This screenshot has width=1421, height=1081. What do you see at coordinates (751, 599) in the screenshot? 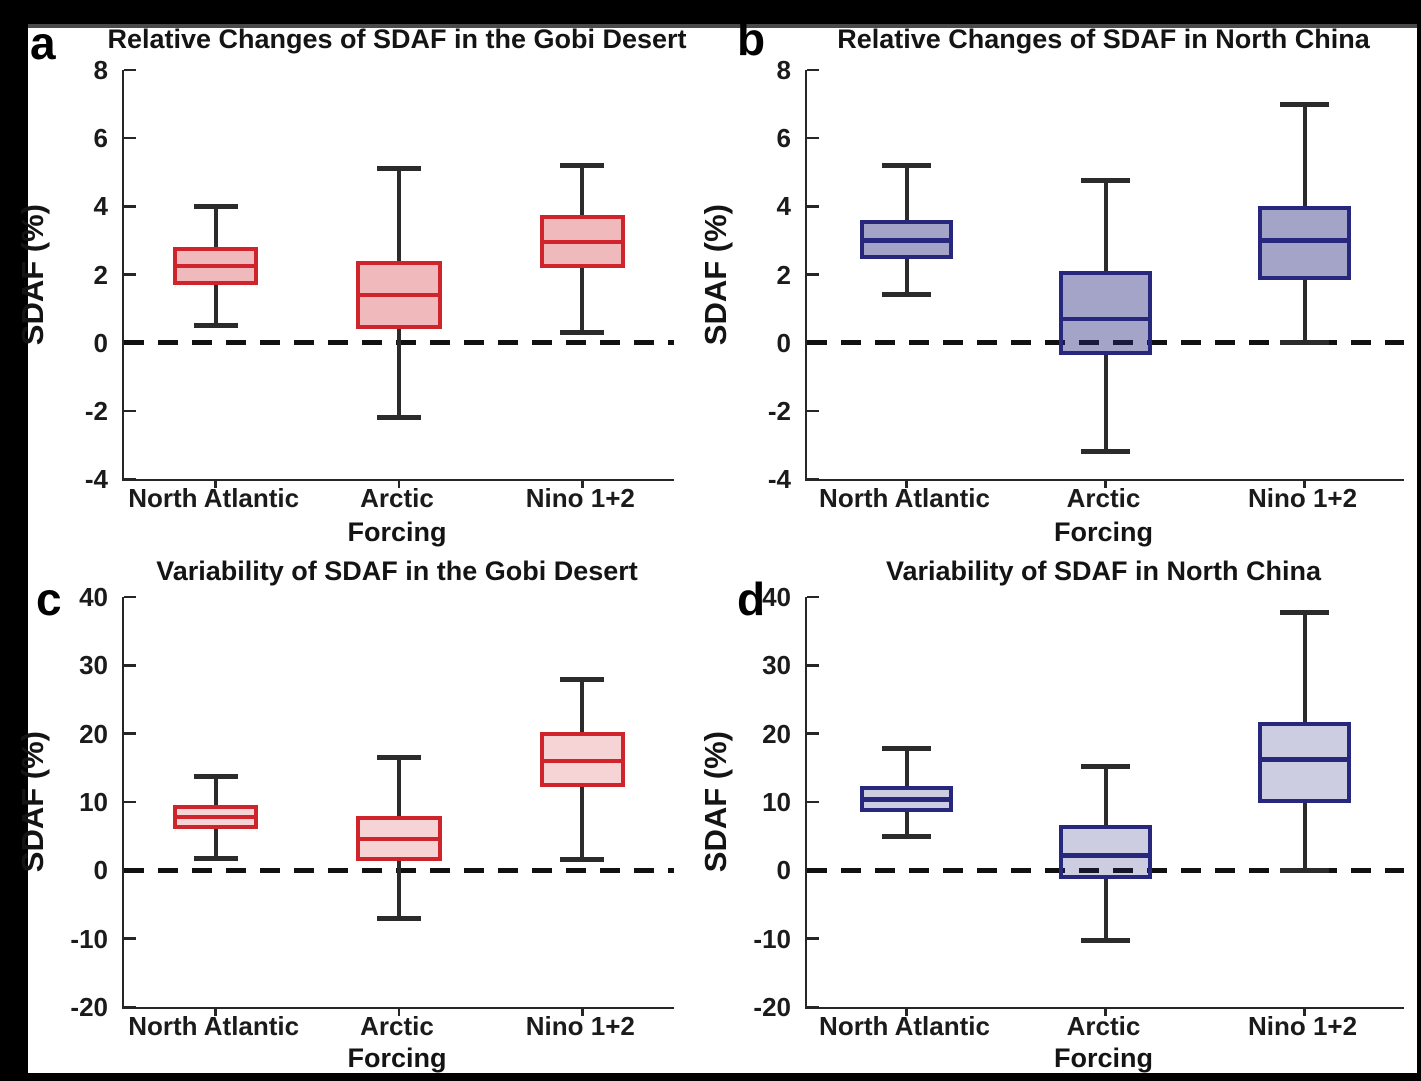
I see `panel-d-letter: d` at bounding box center [751, 599].